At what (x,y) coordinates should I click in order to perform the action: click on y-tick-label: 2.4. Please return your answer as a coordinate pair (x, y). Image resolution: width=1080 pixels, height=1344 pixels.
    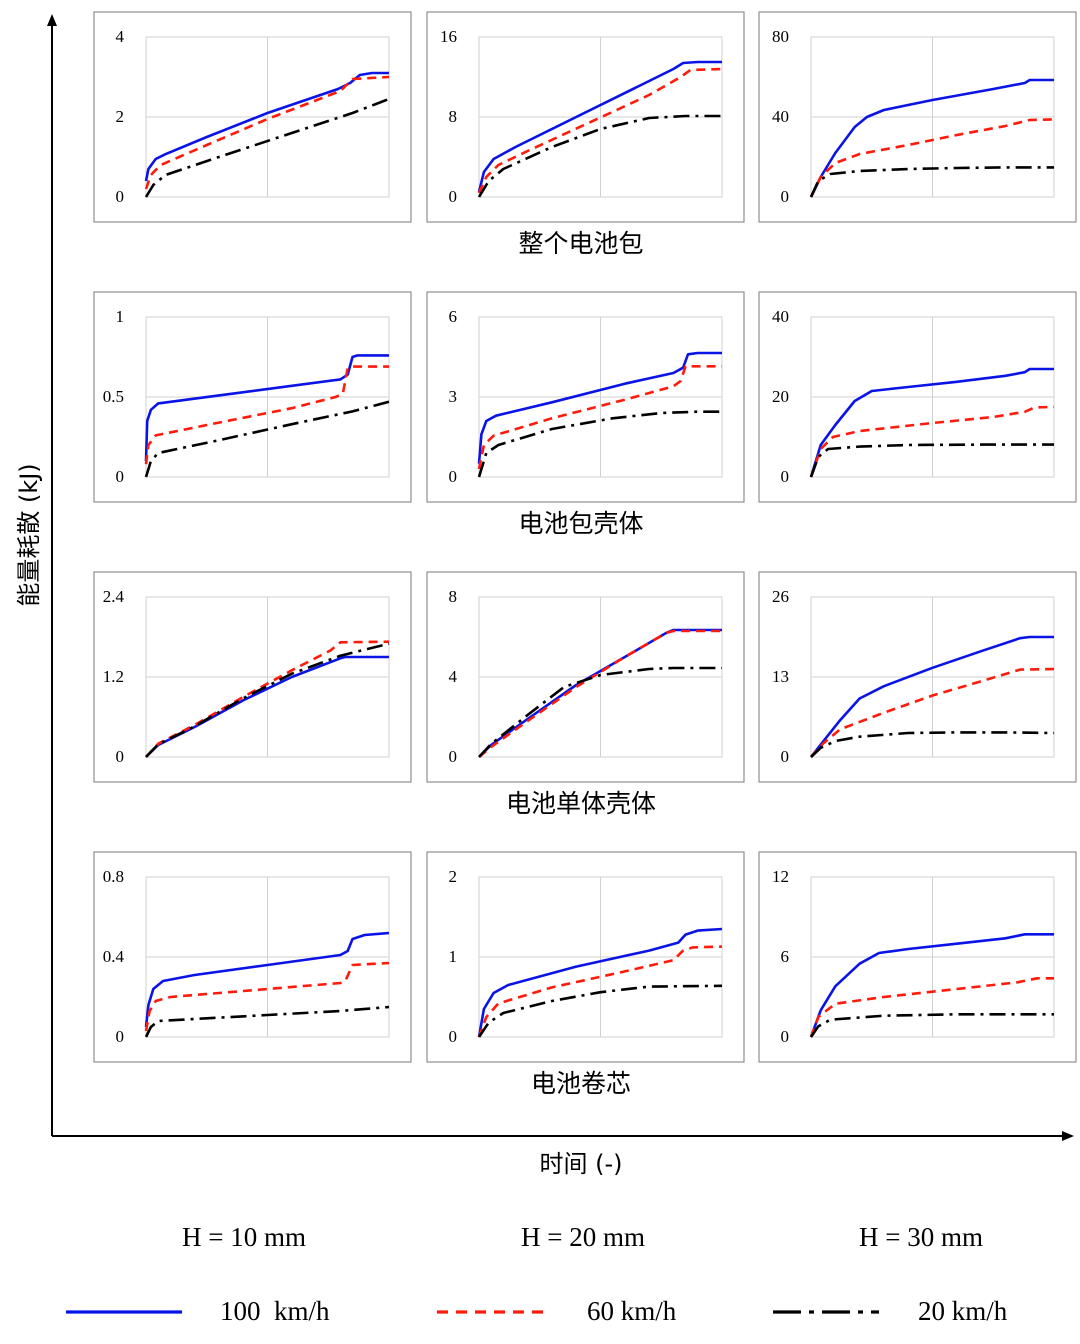
    Looking at the image, I should click on (114, 596).